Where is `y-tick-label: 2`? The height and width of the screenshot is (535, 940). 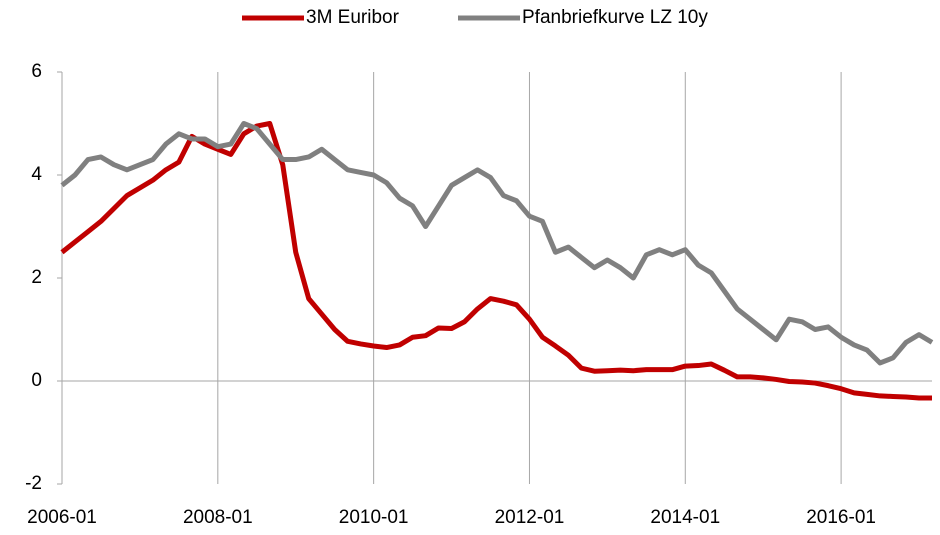 y-tick-label: 2 is located at coordinates (36, 277).